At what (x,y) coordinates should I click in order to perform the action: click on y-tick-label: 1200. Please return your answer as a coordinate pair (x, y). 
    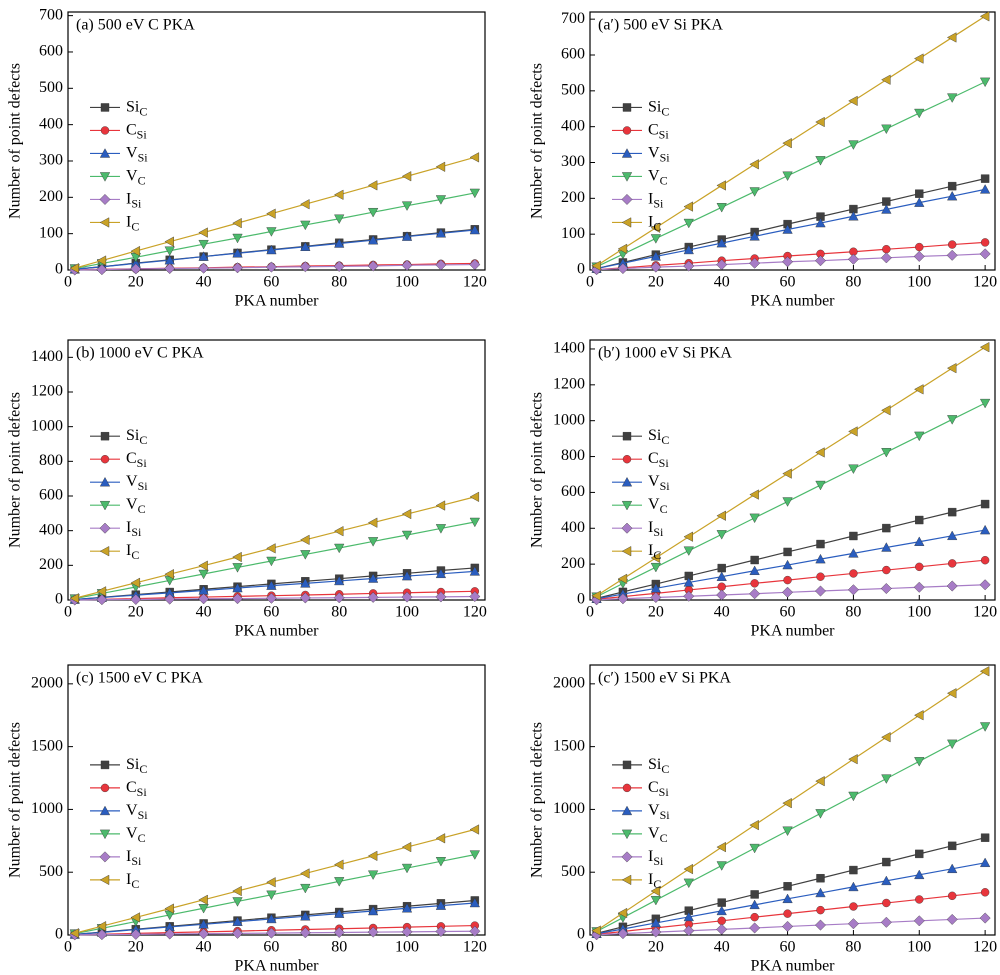
    Looking at the image, I should click on (47, 391).